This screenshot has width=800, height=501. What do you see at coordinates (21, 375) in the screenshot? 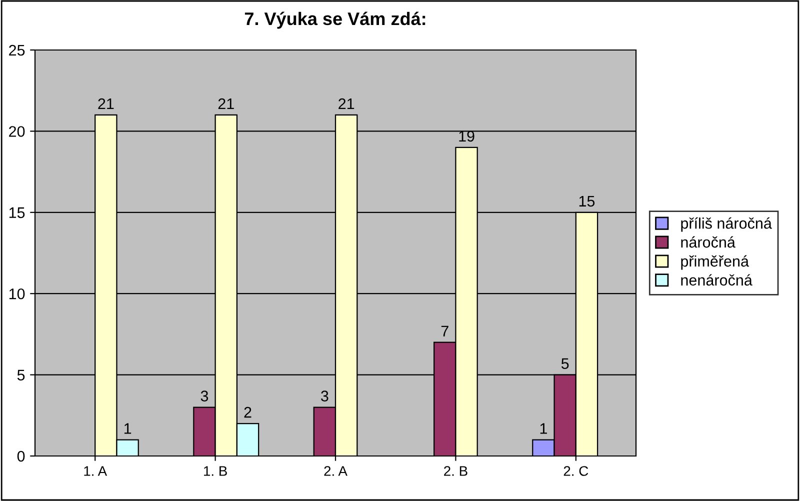
I see `y-tick-label: 5` at bounding box center [21, 375].